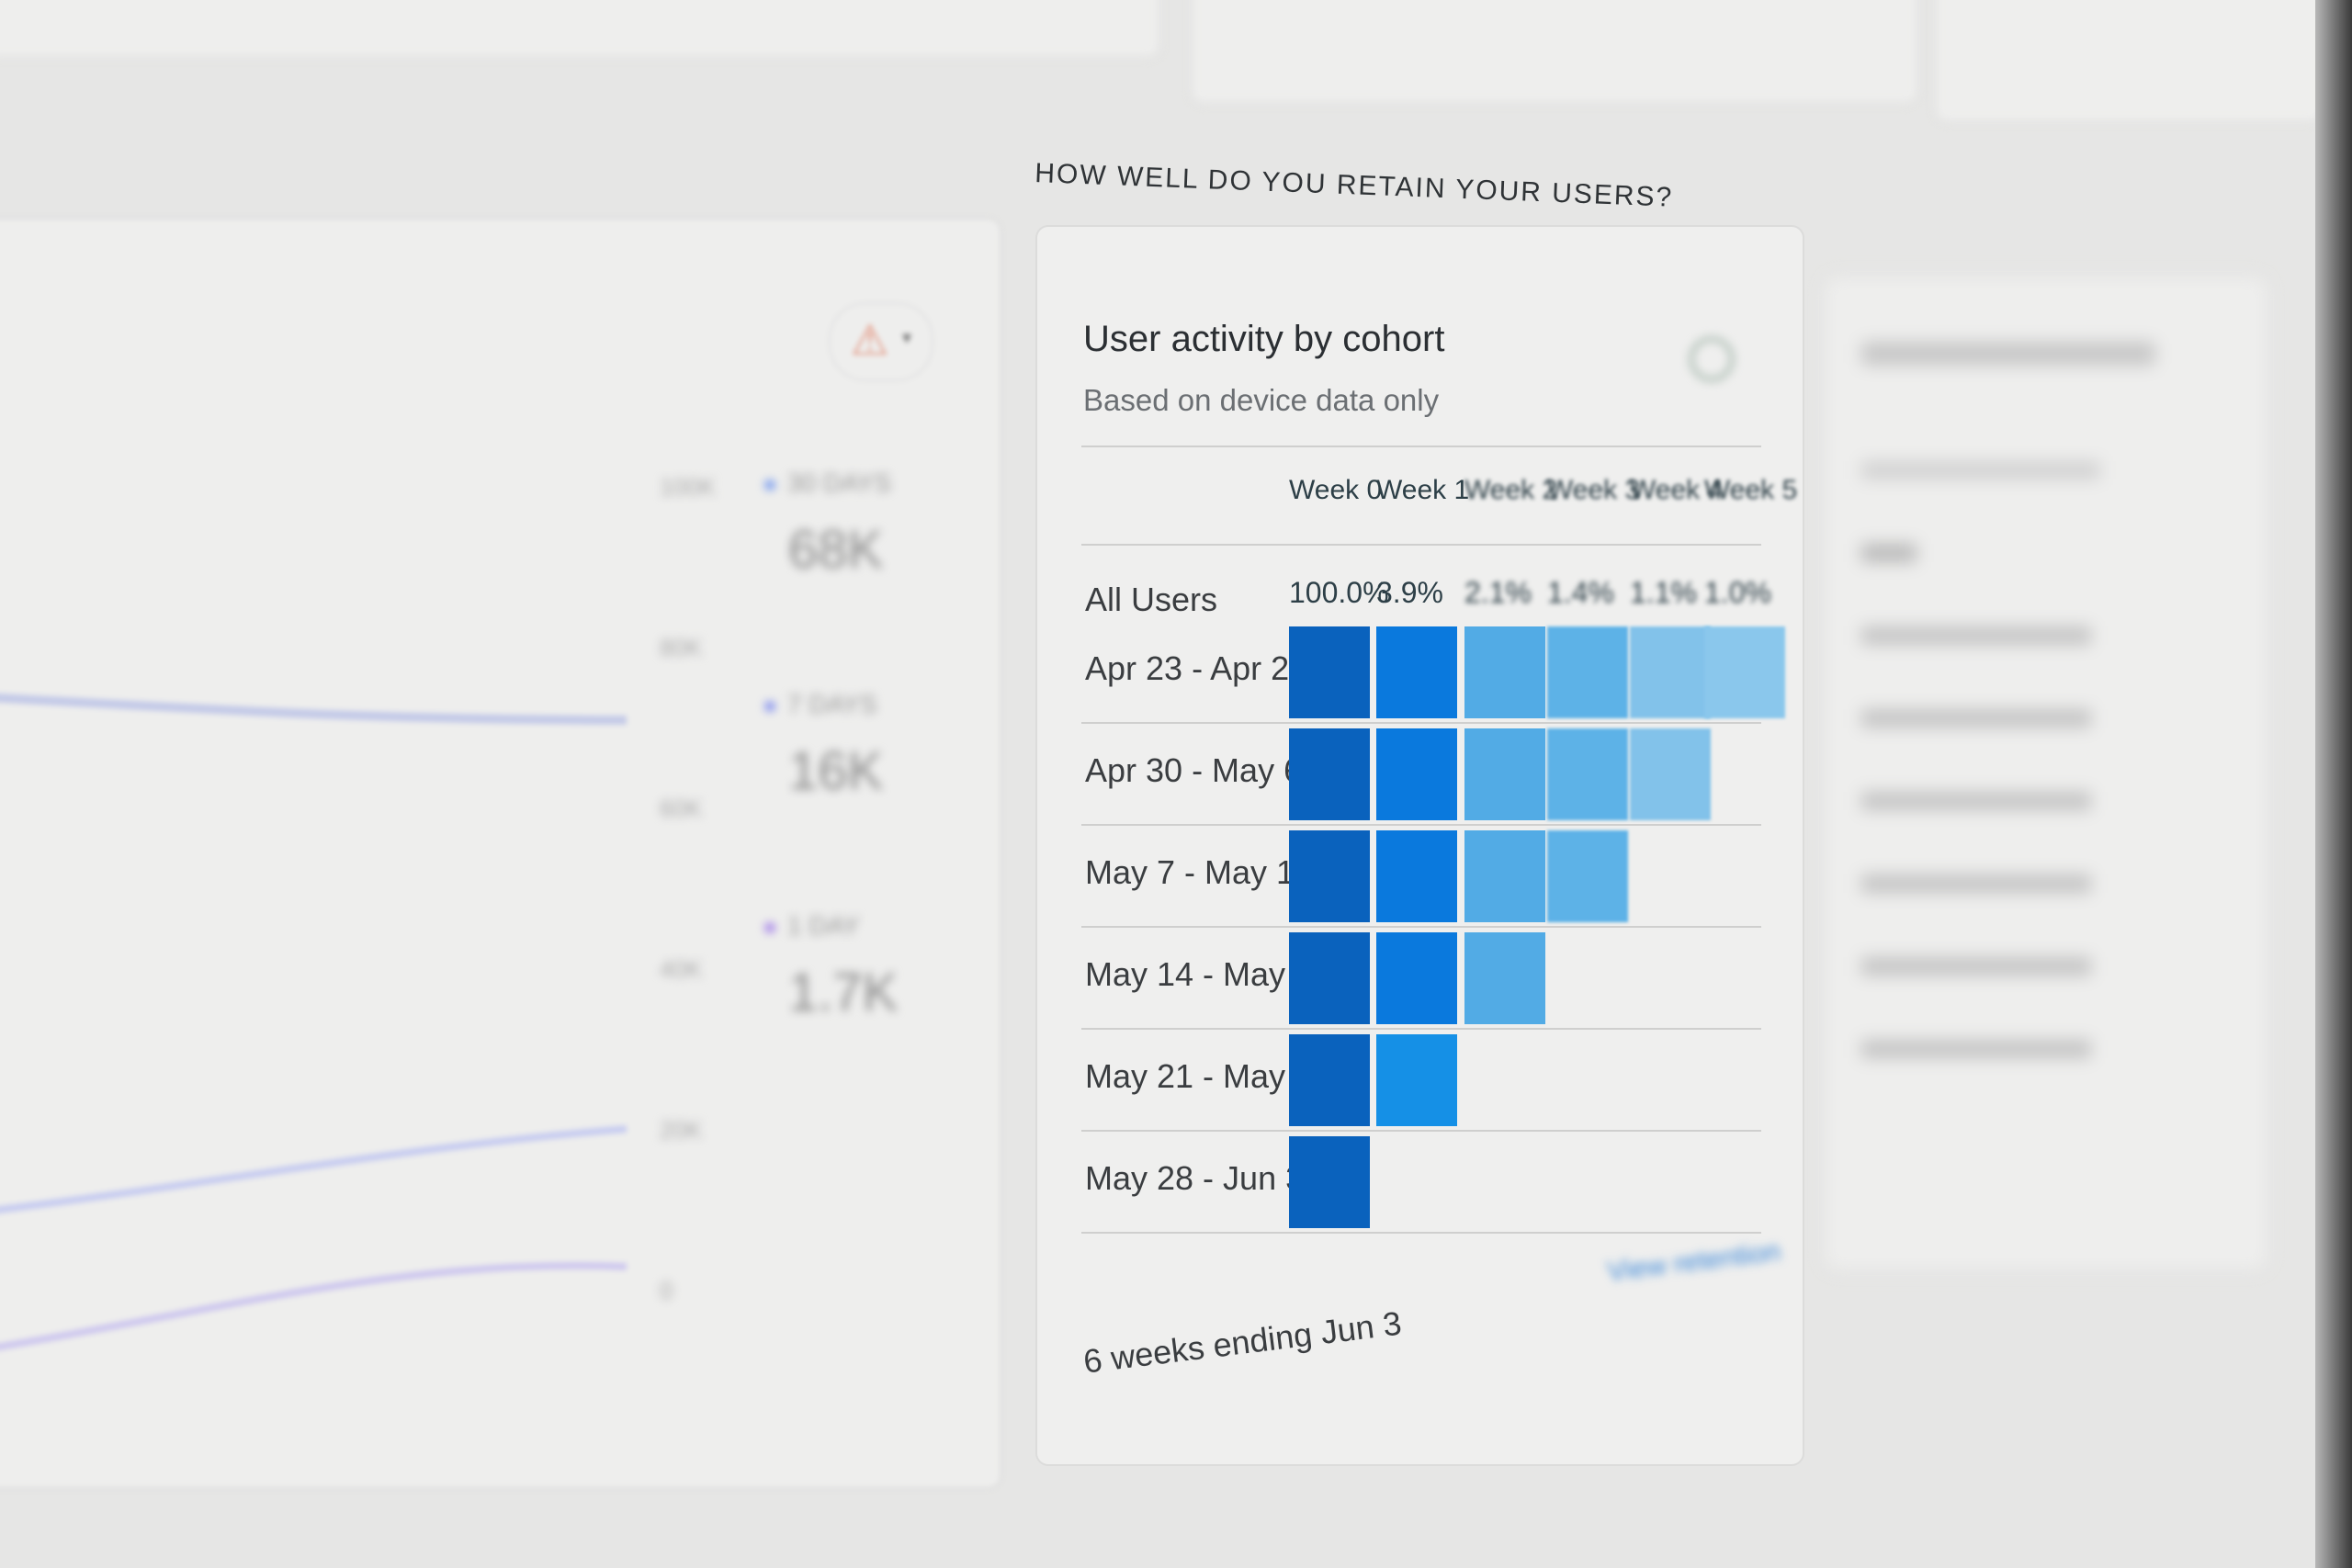 Image resolution: width=2352 pixels, height=1568 pixels. Describe the element at coordinates (1594, 490) in the screenshot. I see `column-header: Week 3` at that location.